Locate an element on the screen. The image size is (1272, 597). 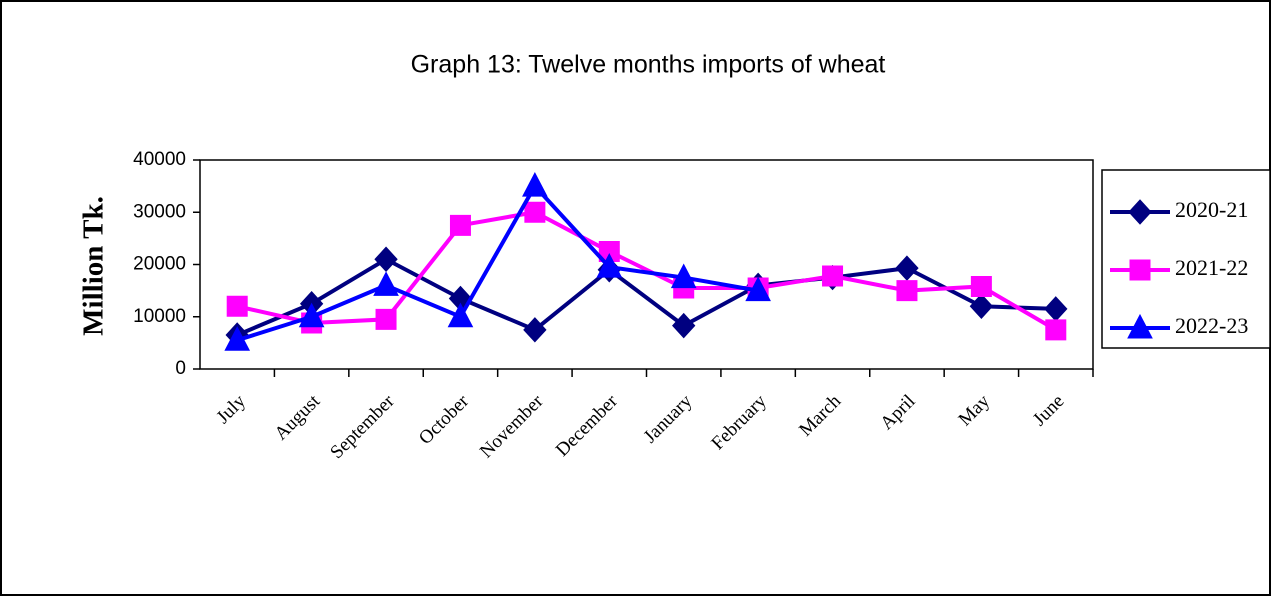
legend-label: 2020-21 is located at coordinates (1211, 209).